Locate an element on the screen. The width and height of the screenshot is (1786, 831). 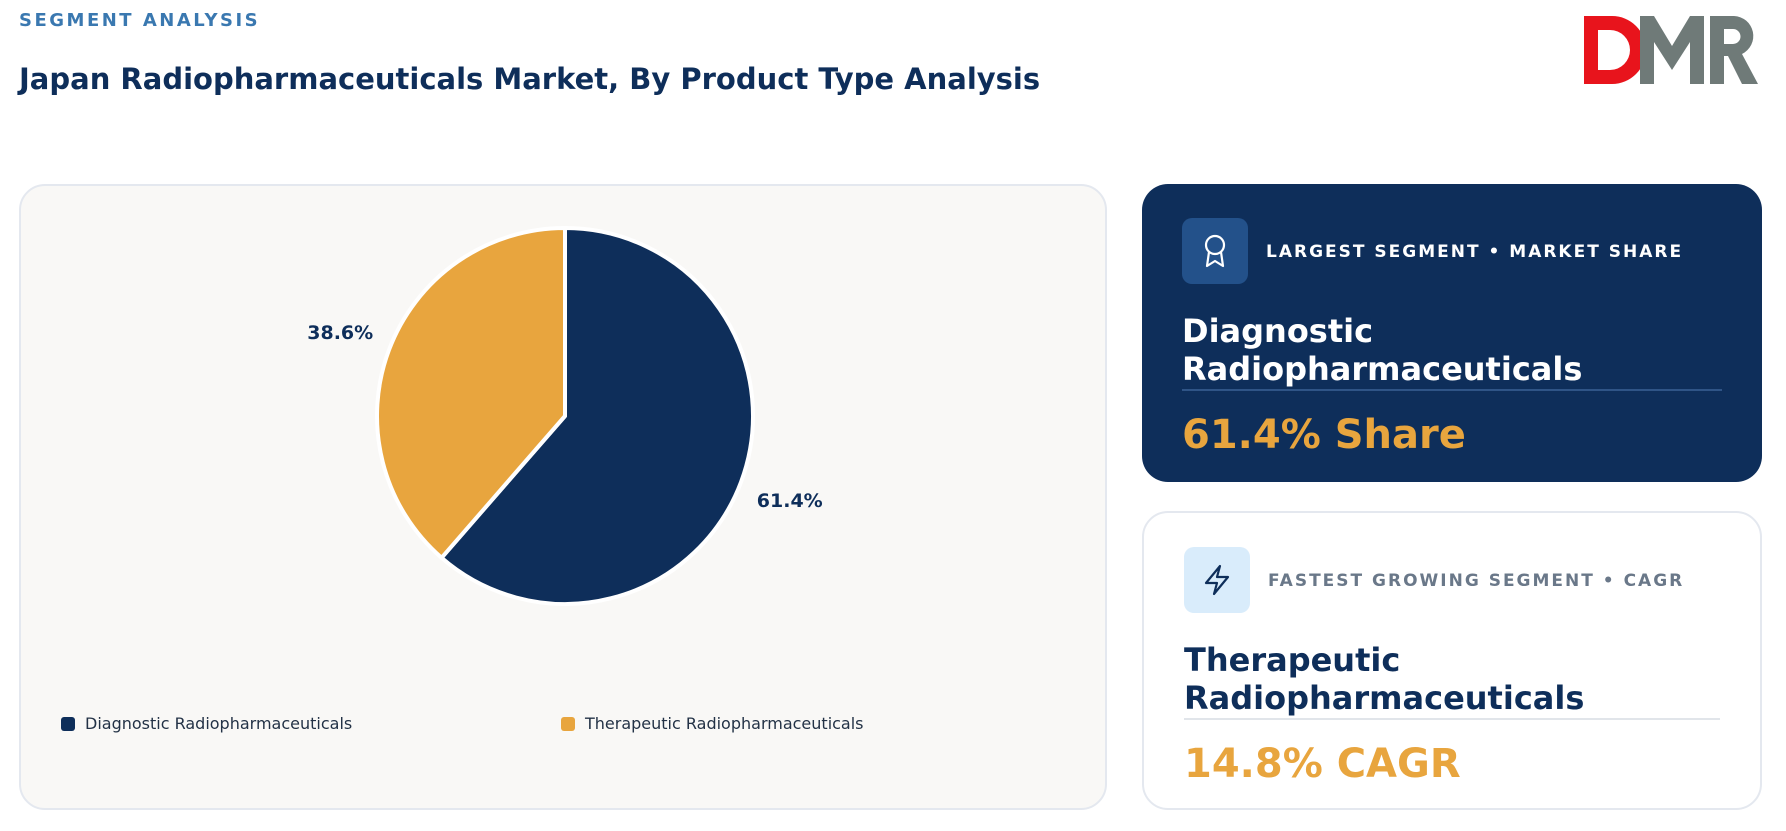
legend-item-diagnostic: Diagnostic Radiopharmaceuticals is located at coordinates (206, 723).